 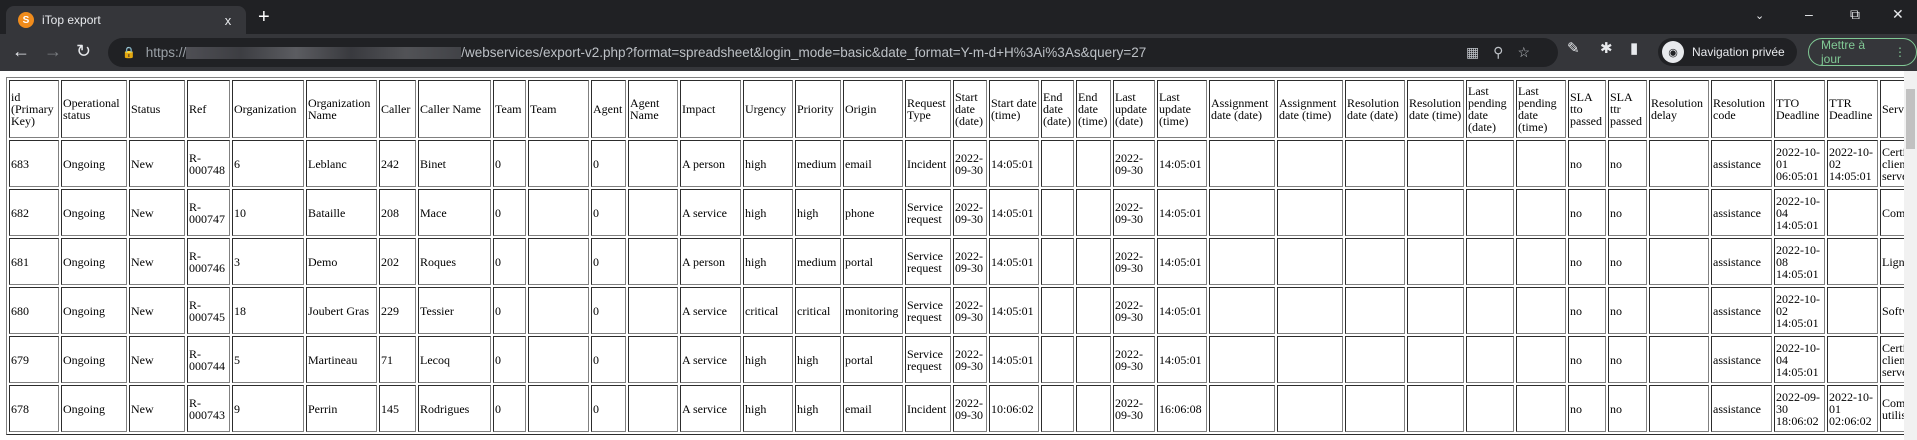 I want to click on bookmark-star-icon: ☆, so click(x=1530, y=52).